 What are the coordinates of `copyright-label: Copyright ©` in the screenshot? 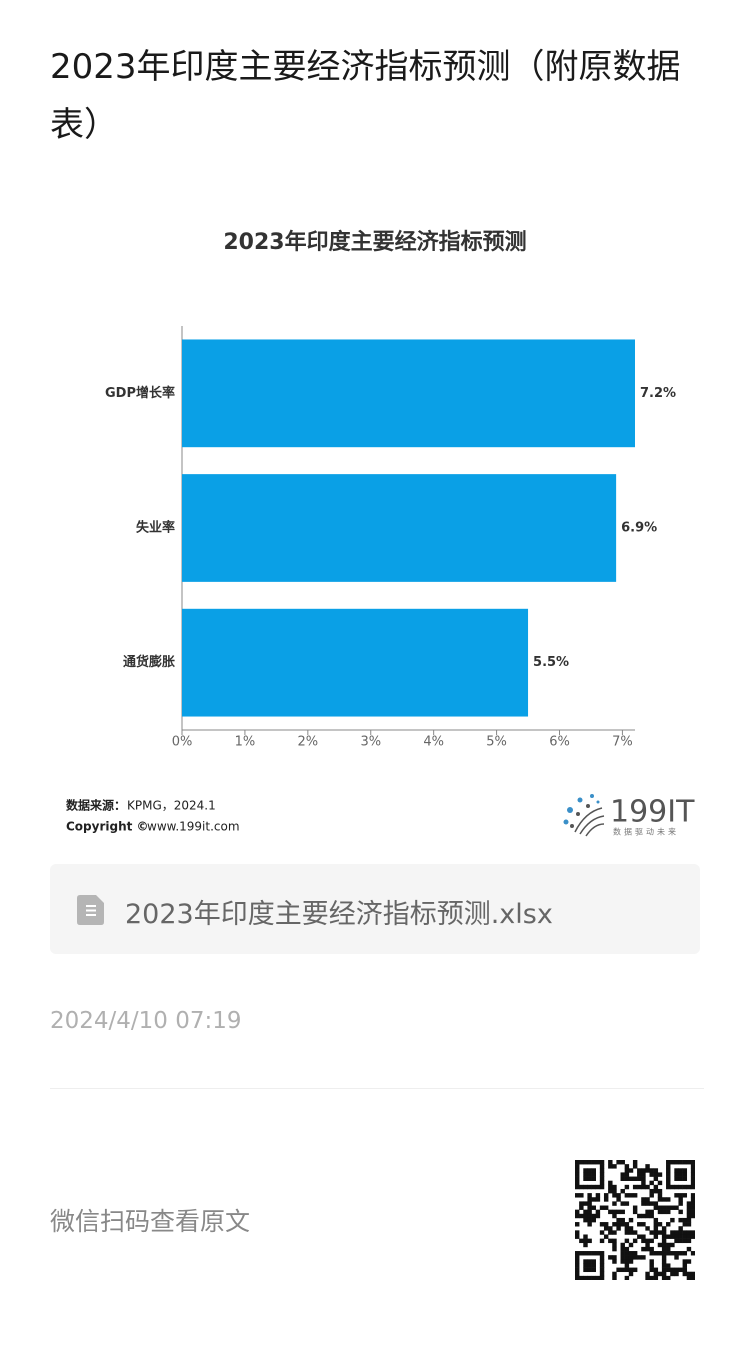 It's located at (107, 827).